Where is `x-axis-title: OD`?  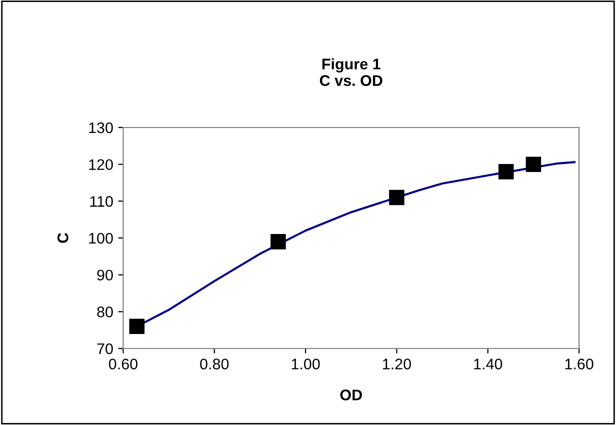
x-axis-title: OD is located at coordinates (351, 395).